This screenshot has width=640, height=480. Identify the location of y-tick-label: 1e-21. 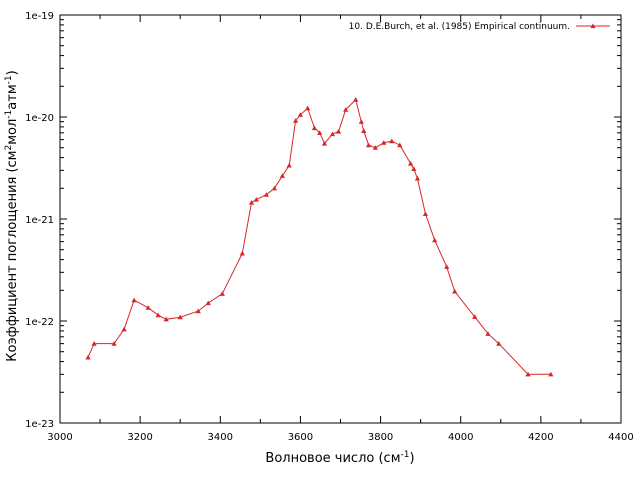
(39, 220).